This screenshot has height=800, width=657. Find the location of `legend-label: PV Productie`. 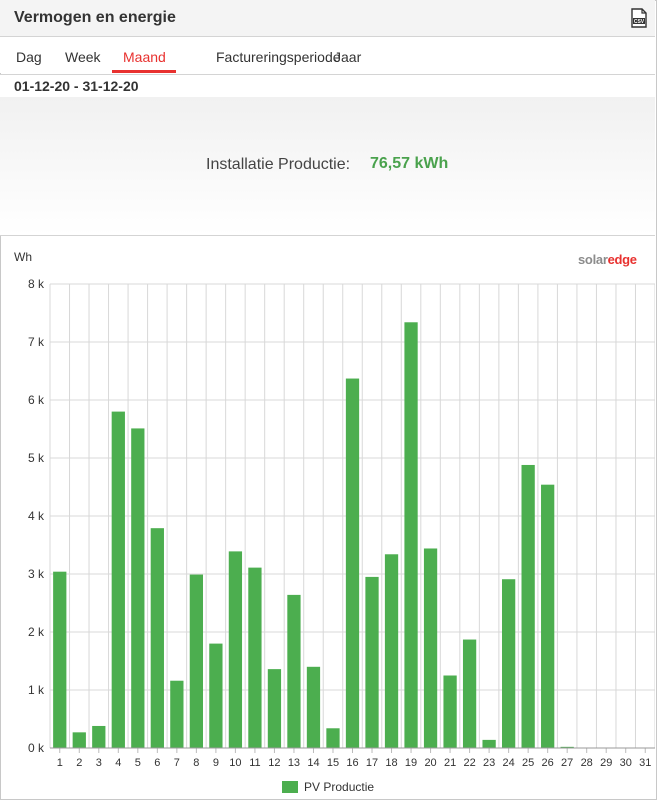

legend-label: PV Productie is located at coordinates (339, 787).